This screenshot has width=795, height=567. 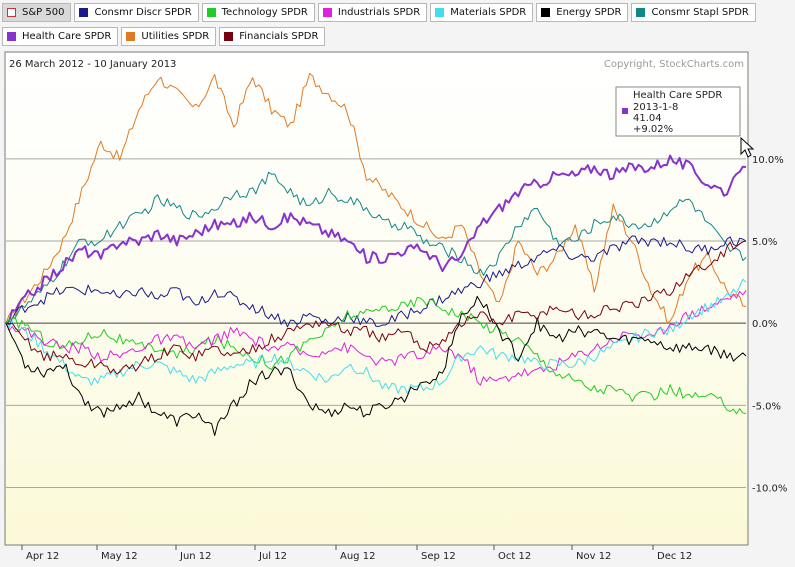 What do you see at coordinates (769, 488) in the screenshot?
I see `y-tick-label: -10.0%` at bounding box center [769, 488].